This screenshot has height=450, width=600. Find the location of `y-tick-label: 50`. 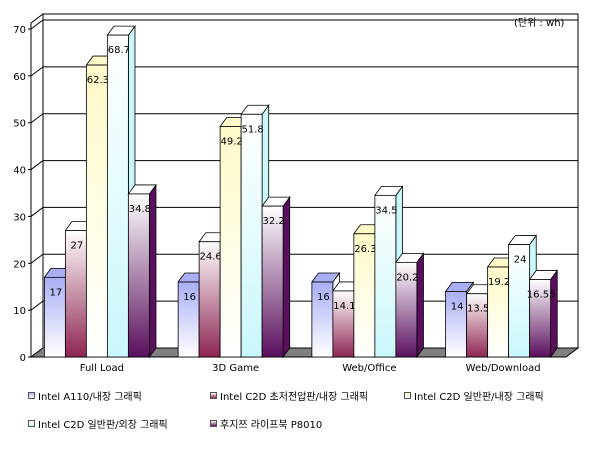

y-tick-label: 50 is located at coordinates (19, 124).